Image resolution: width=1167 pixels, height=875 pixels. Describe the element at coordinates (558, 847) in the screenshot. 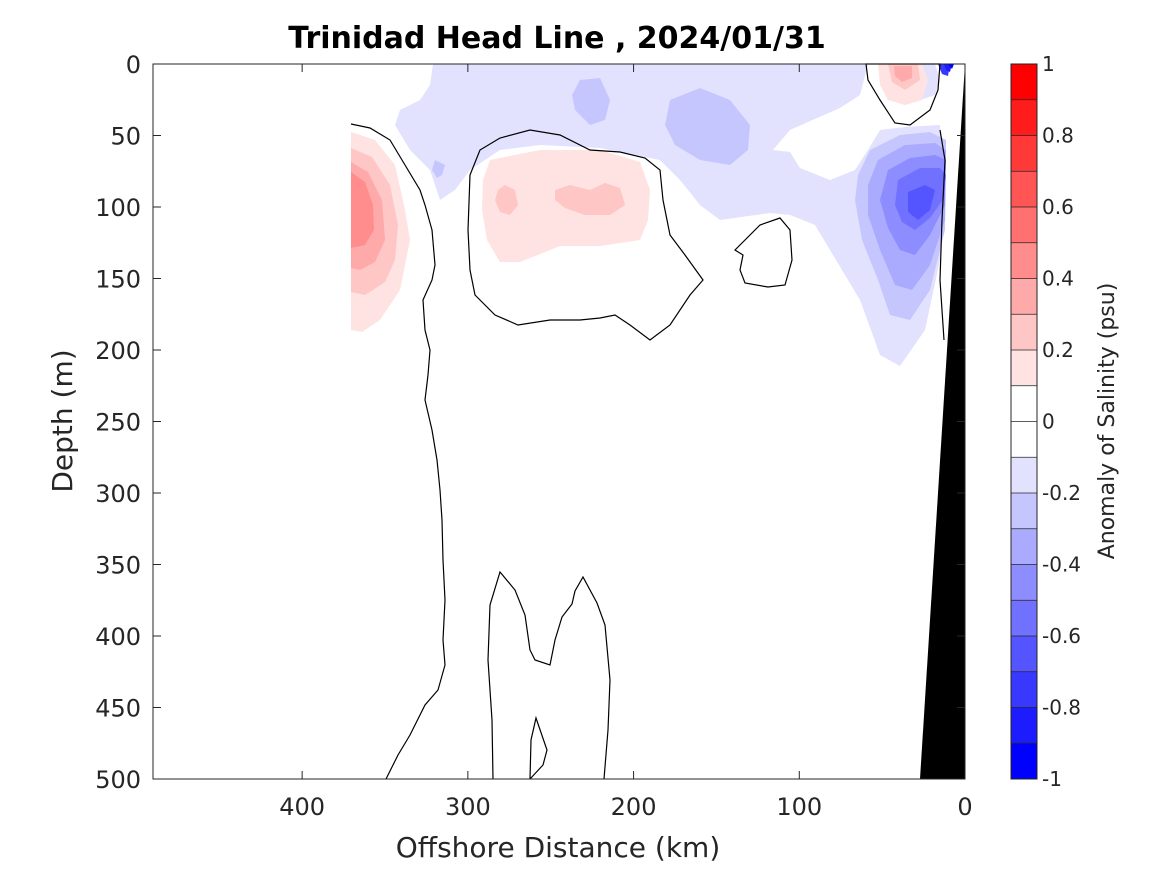

I see `x-axis-label: Offshore Distance (km)` at that location.